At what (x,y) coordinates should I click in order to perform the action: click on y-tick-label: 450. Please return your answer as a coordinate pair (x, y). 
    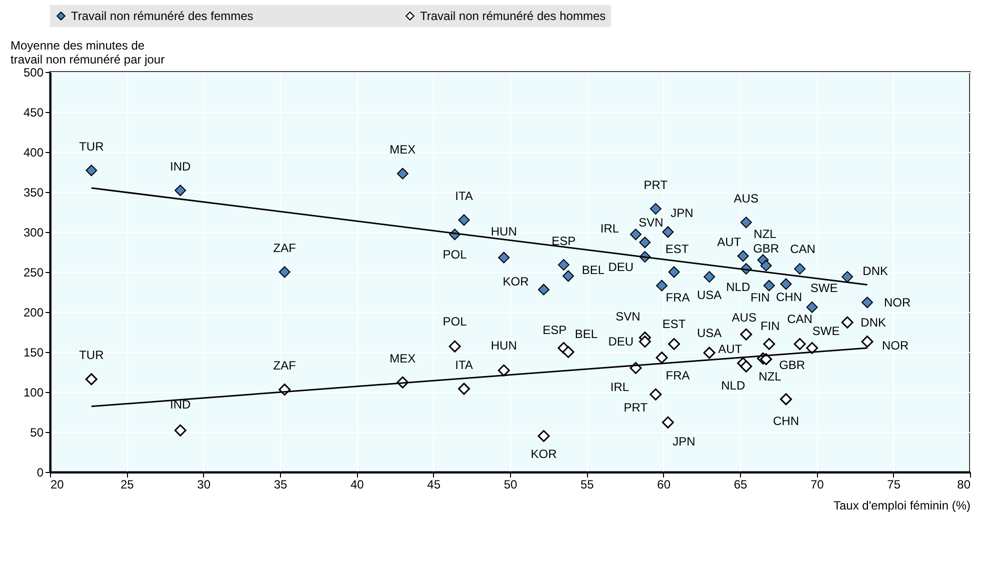
    Looking at the image, I should click on (33, 113).